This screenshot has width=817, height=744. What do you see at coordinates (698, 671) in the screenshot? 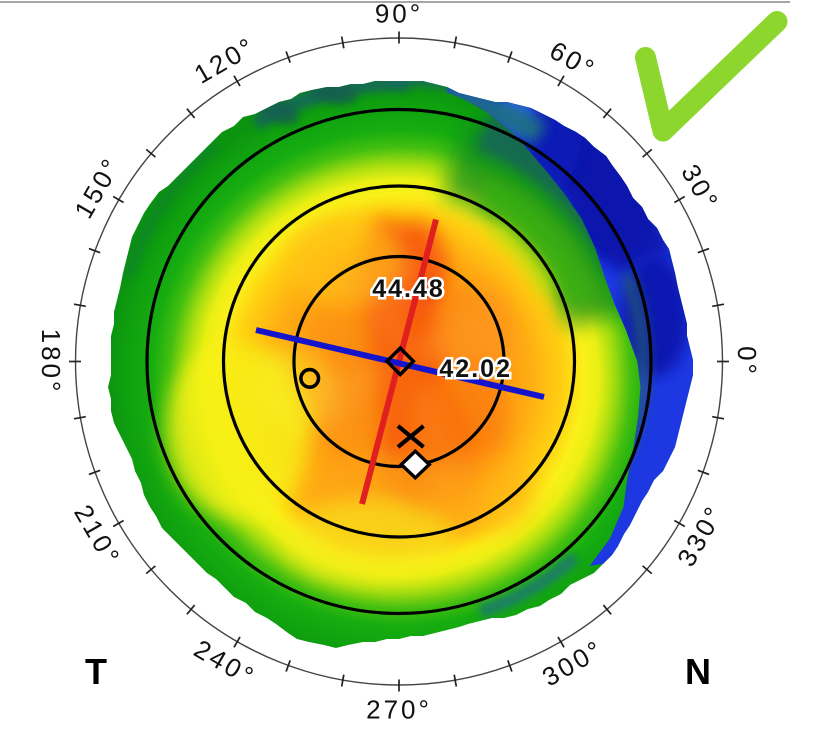
I see `svg-text: N` at bounding box center [698, 671].